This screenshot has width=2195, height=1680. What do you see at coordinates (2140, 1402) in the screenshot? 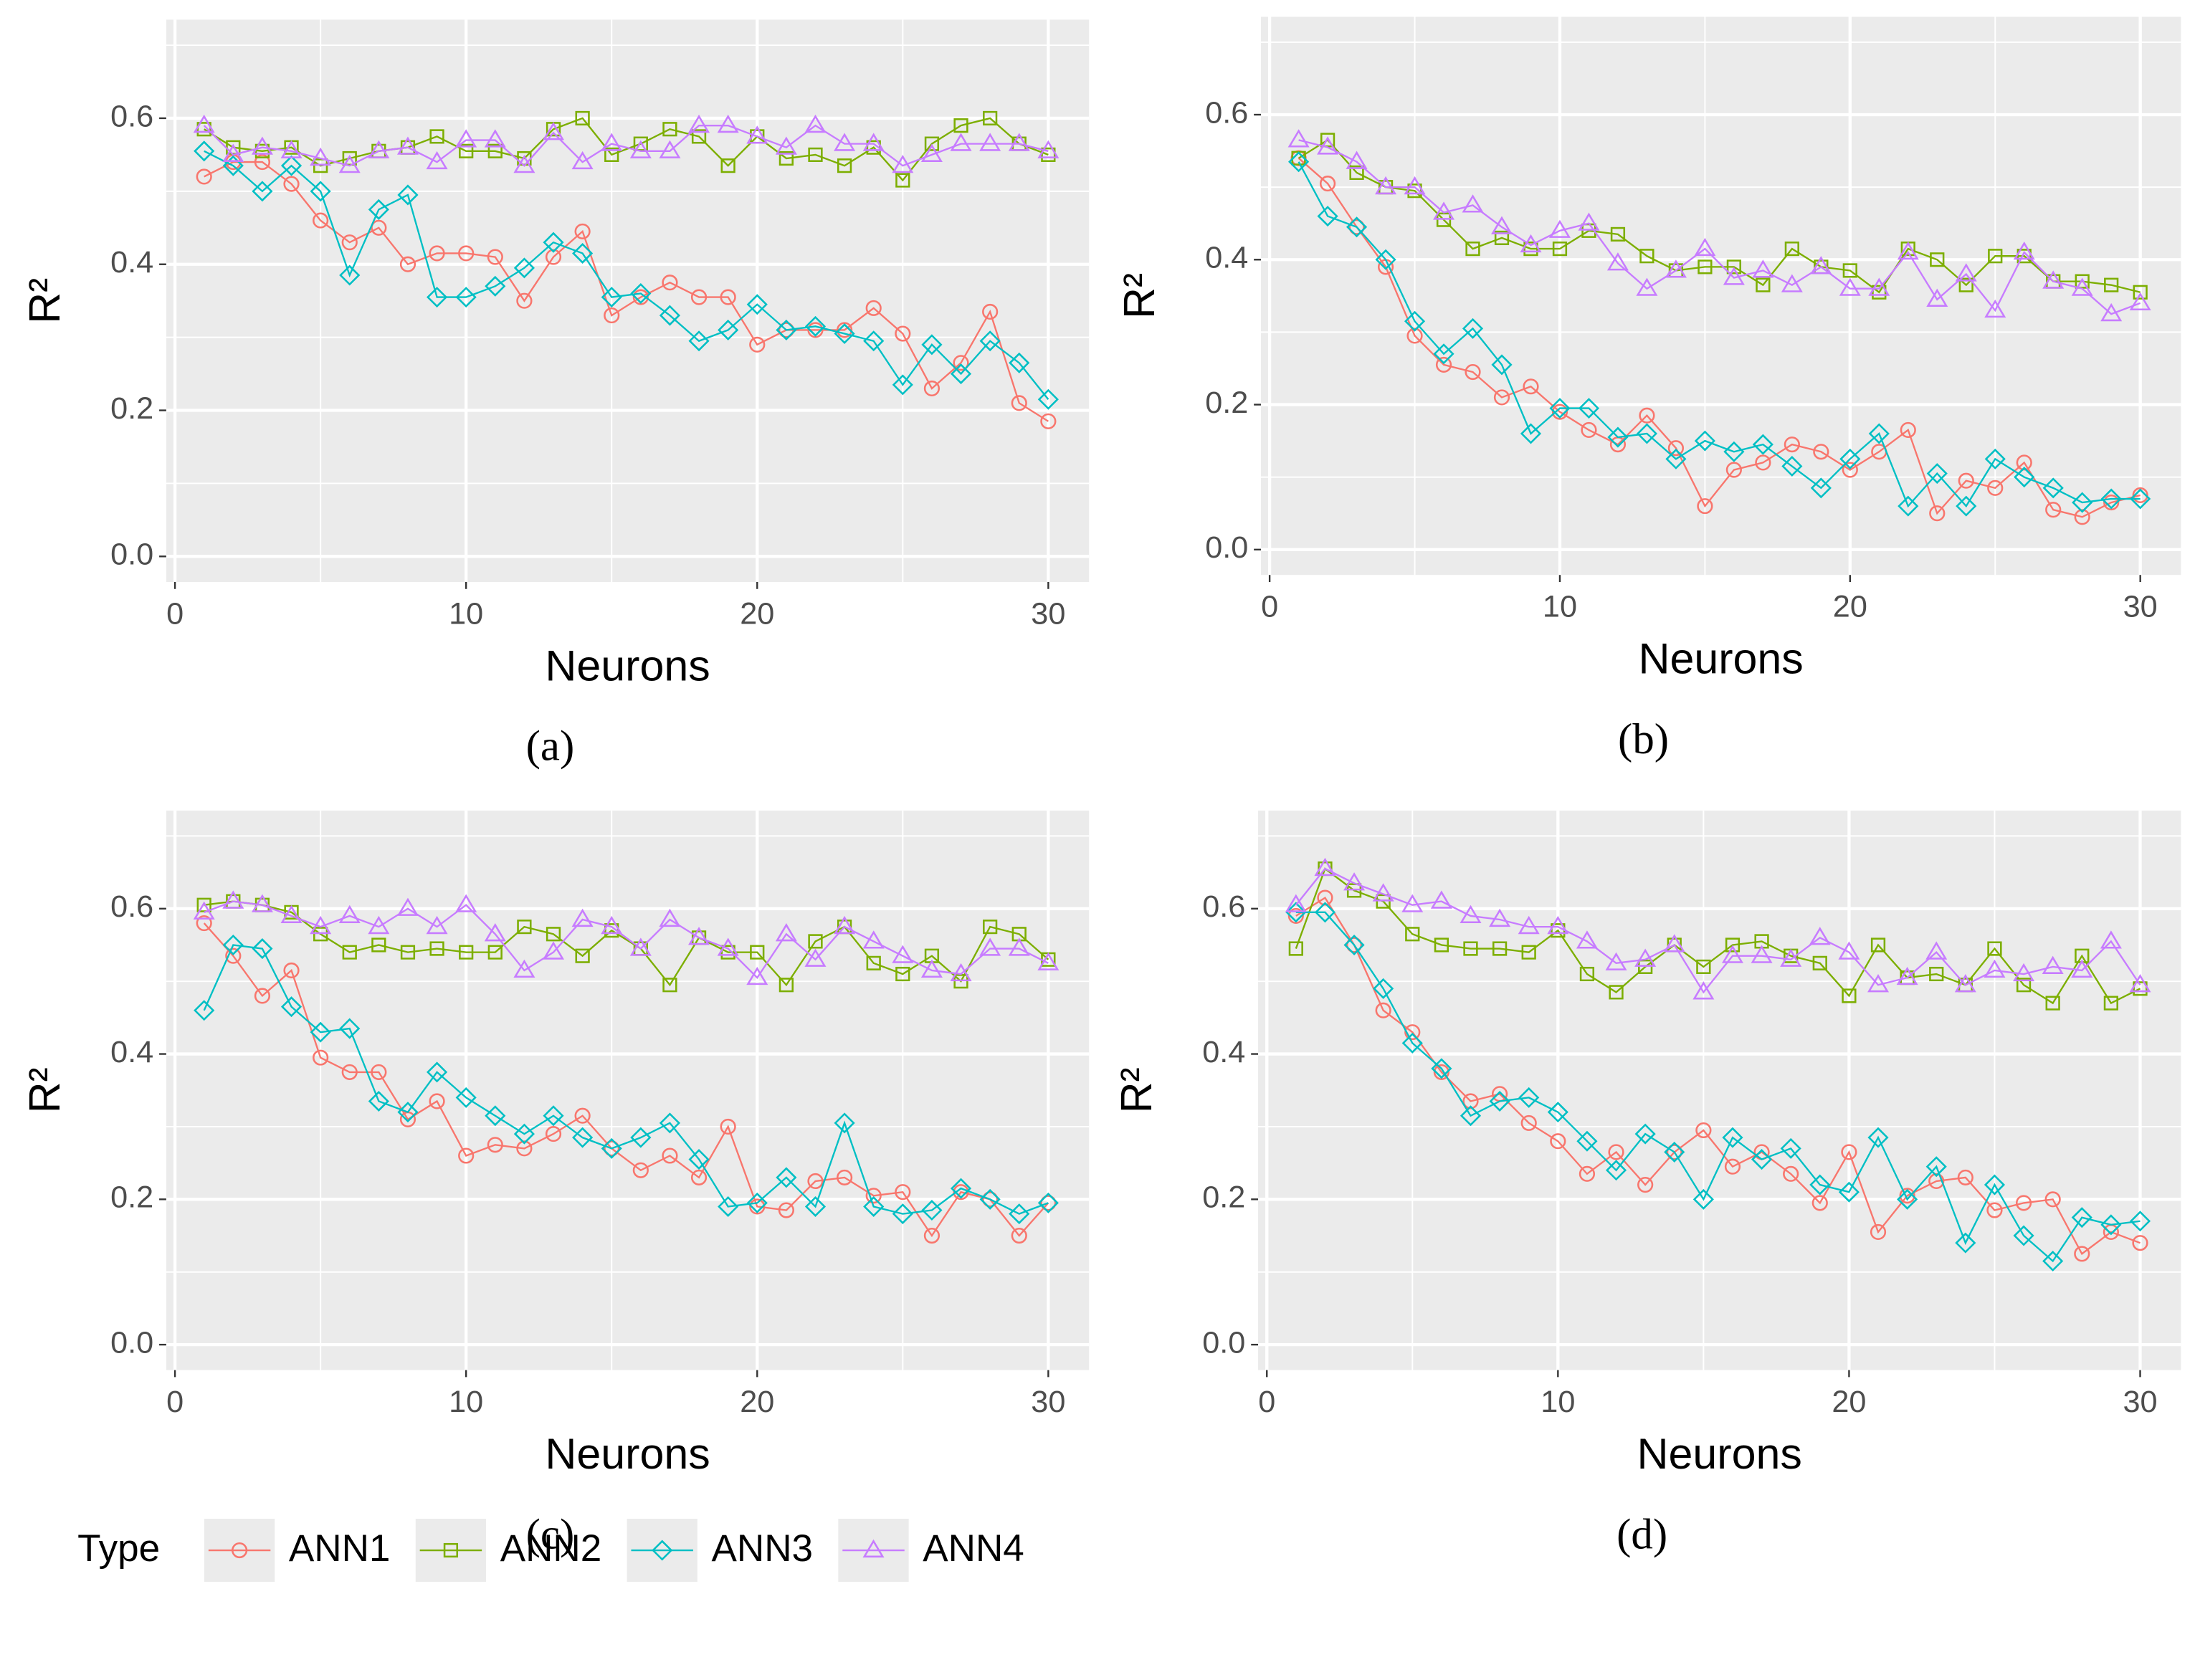
I see `x-tick-label: 30` at bounding box center [2140, 1402].